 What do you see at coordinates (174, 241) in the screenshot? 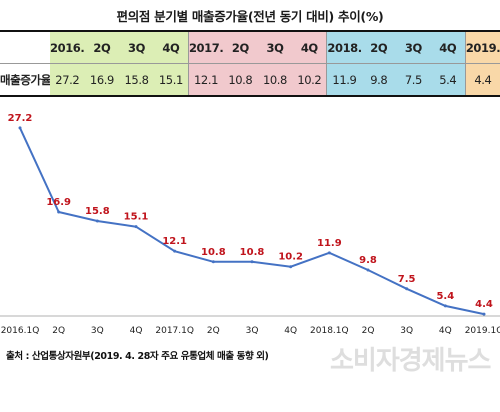
I see `data-label: 12.1` at bounding box center [174, 241].